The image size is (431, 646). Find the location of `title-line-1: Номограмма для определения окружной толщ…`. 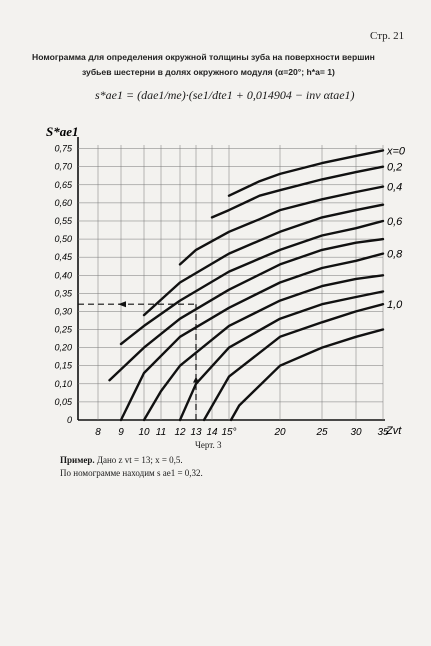

title-line-1: Номограмма для определения окружной толщ… is located at coordinates (203, 57).